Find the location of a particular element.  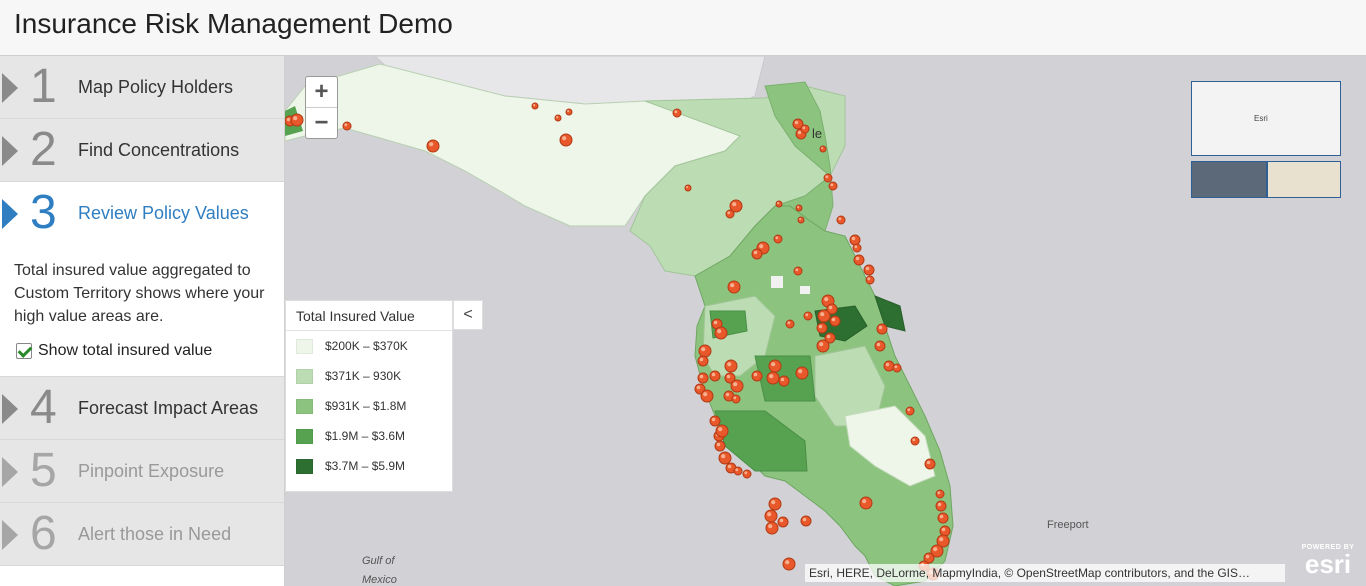

step-4-forecast-impact-areas: 4 Forecast Impact Areas is located at coordinates (142, 408).